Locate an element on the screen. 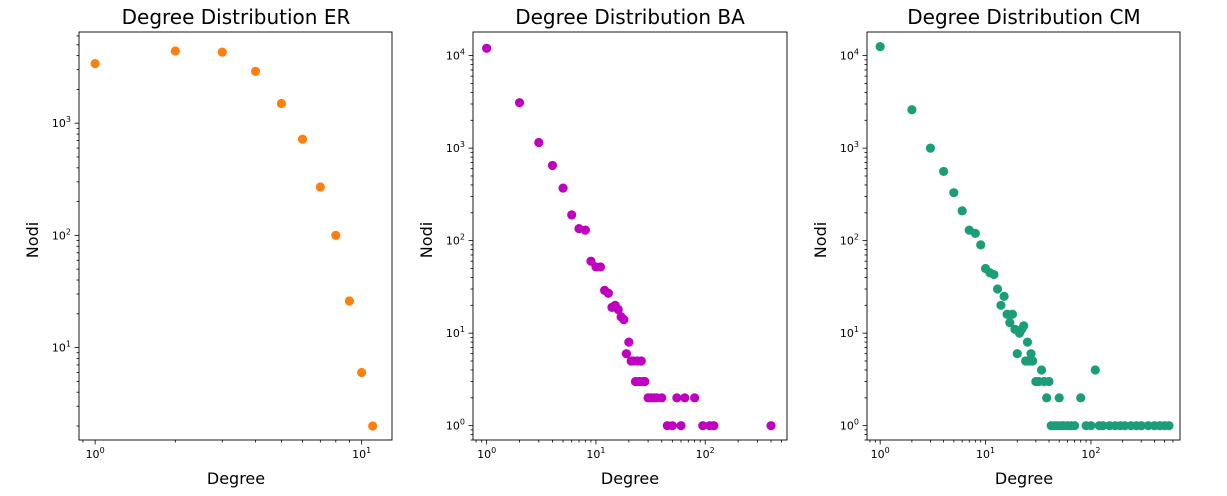  chart-title-cm: Degree Distribution CM is located at coordinates (1023, 17).